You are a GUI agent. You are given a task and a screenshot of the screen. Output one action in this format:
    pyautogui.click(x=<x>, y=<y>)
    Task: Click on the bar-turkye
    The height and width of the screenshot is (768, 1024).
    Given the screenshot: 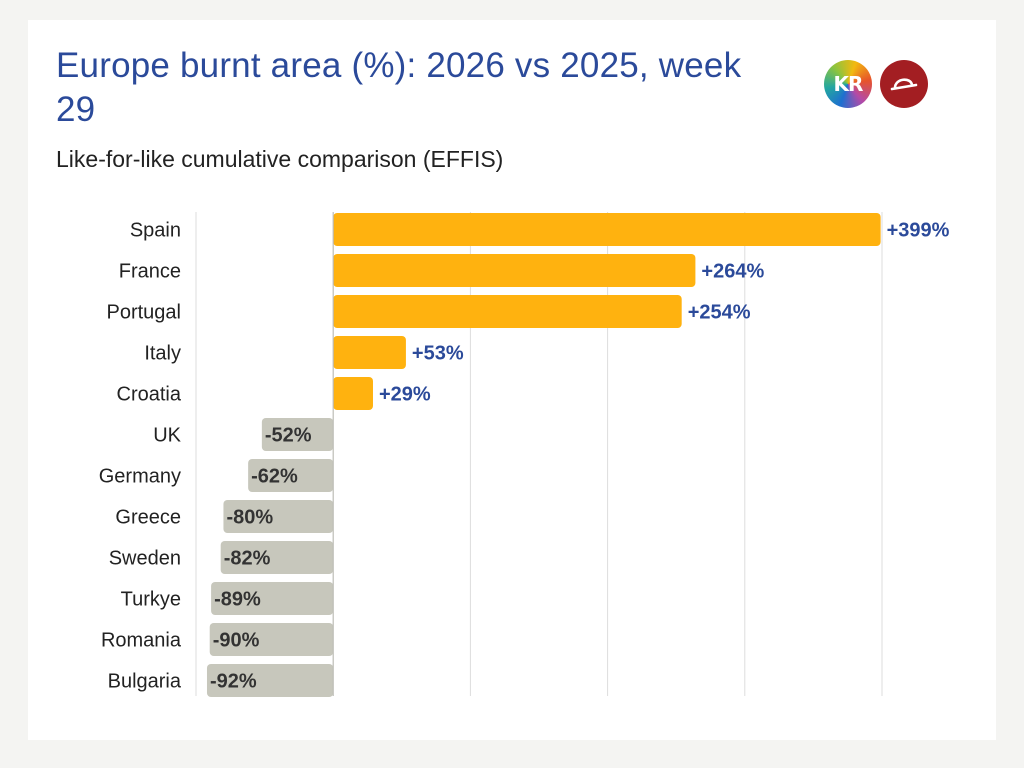 What is the action you would take?
    pyautogui.click(x=272, y=598)
    